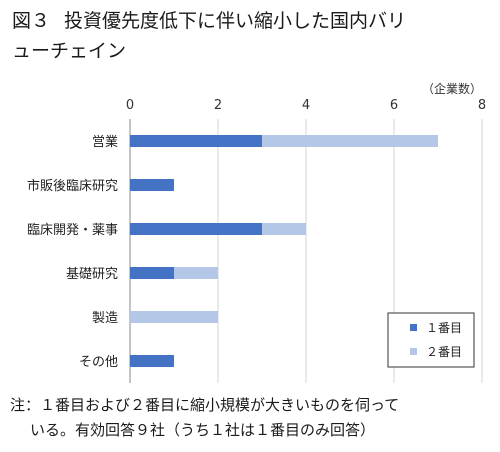  I want to click on figure-label: 図３, so click(31, 21).